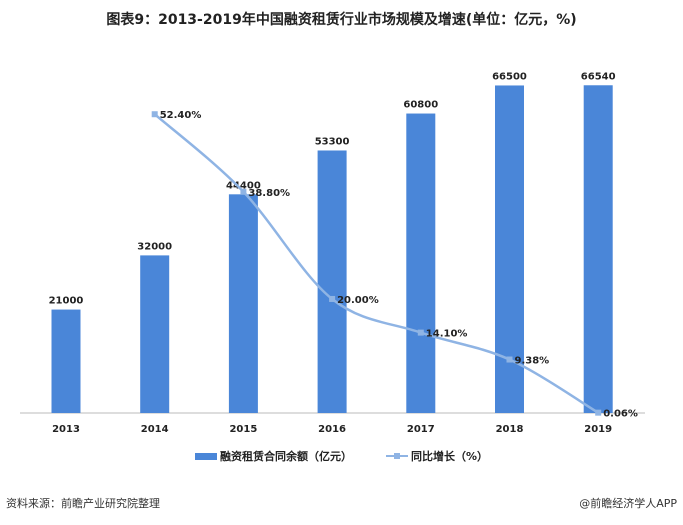 The width and height of the screenshot is (683, 525). Describe the element at coordinates (155, 429) in the screenshot. I see `x-tick-2014: 2014` at that location.